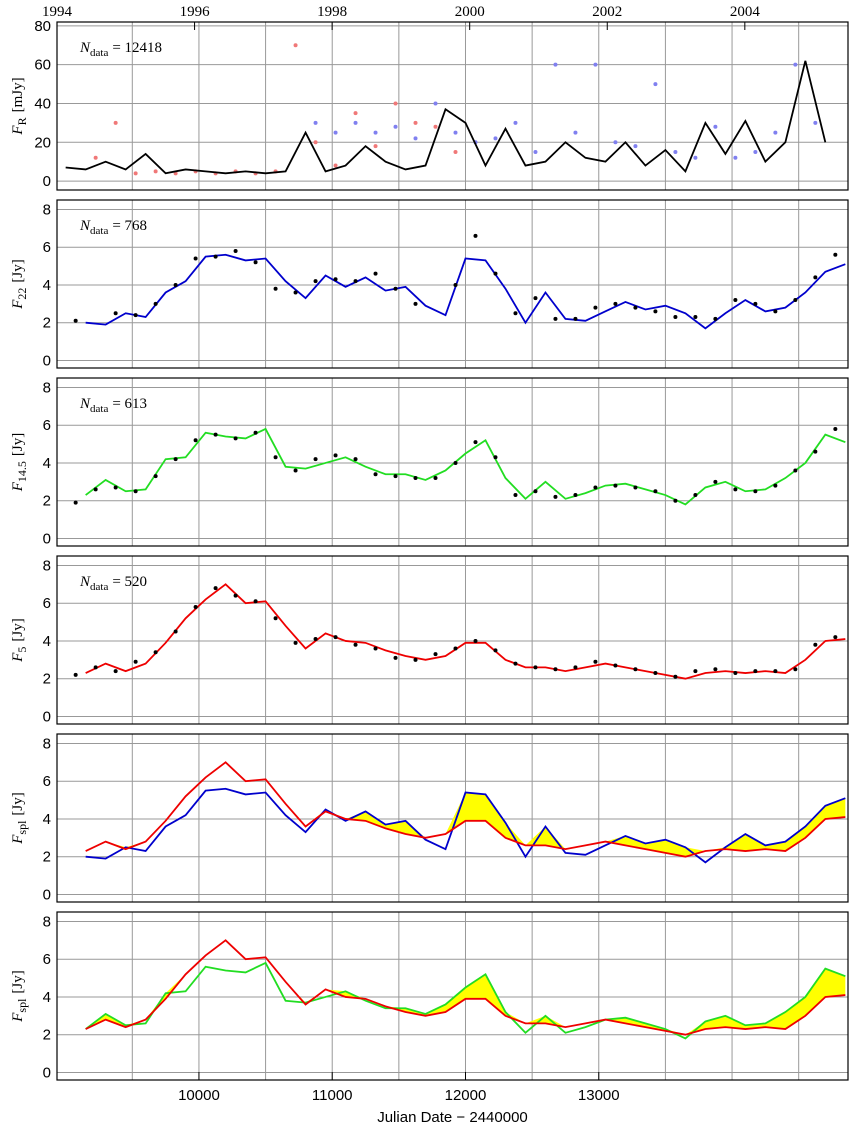 The image size is (861, 1127). I want to click on y-label-subscript: 22, so click(22, 294).